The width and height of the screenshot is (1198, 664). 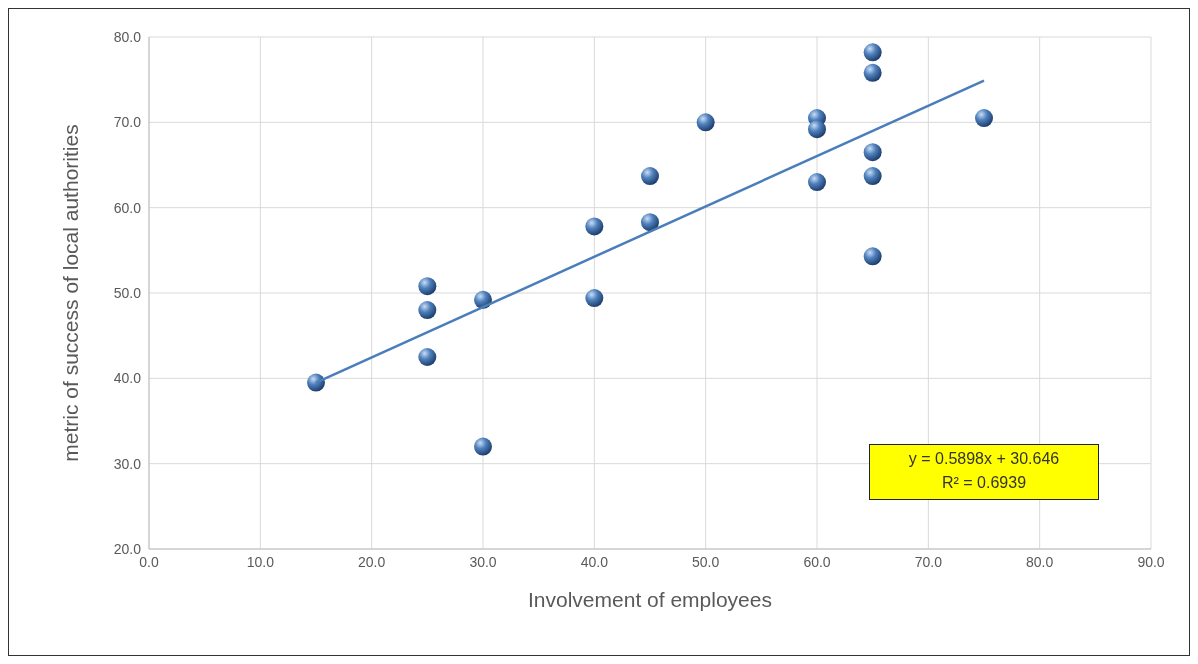 I want to click on x-tick-label: 70.0, so click(x=928, y=561).